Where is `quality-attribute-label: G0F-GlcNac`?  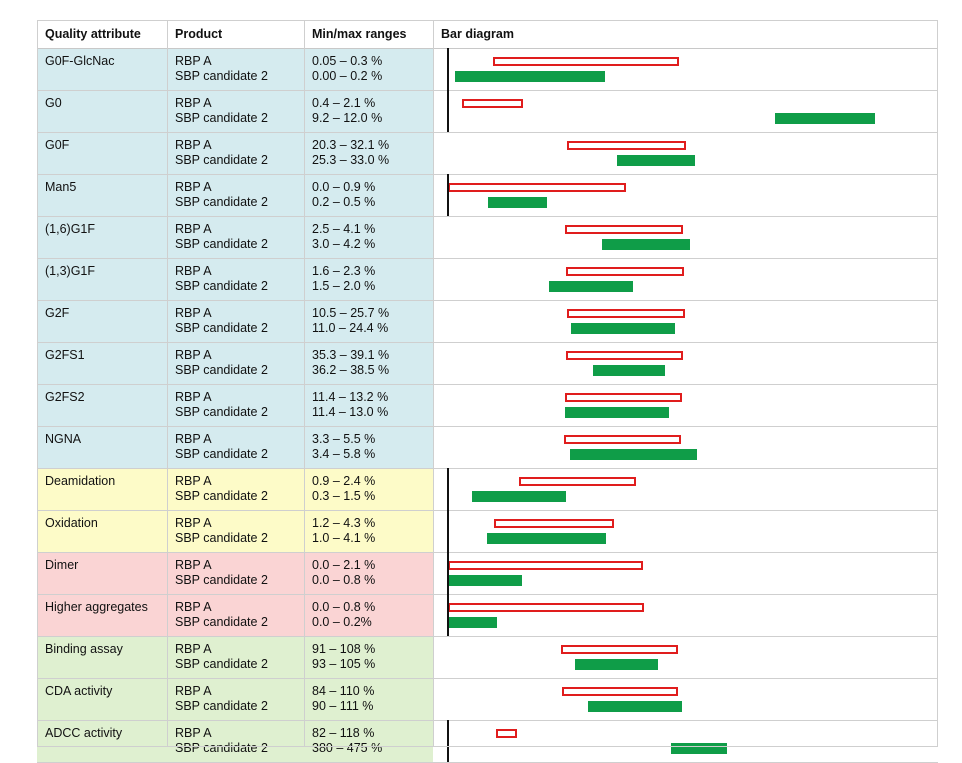 quality-attribute-label: G0F-GlcNac is located at coordinates (80, 61).